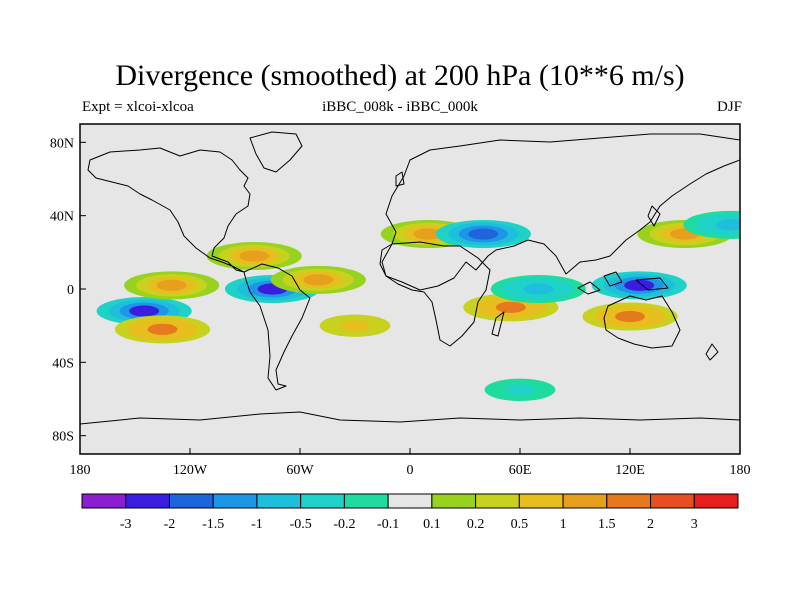 Image resolution: width=800 pixels, height=600 pixels. What do you see at coordinates (520, 470) in the screenshot?
I see `lon-tick-label: 60E` at bounding box center [520, 470].